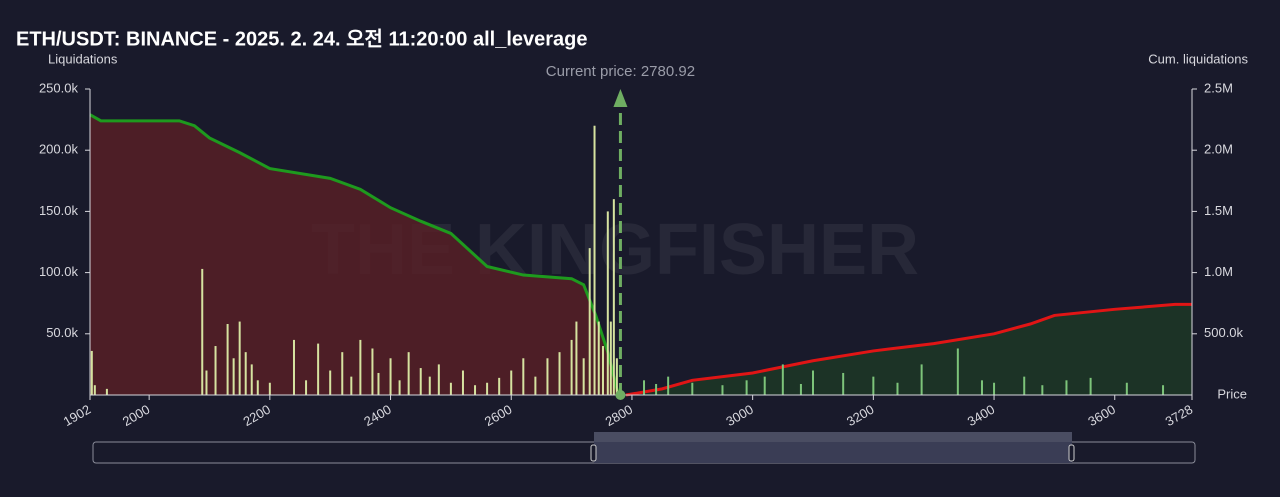  What do you see at coordinates (1232, 393) in the screenshot?
I see `x-axis-title: Price` at bounding box center [1232, 393].